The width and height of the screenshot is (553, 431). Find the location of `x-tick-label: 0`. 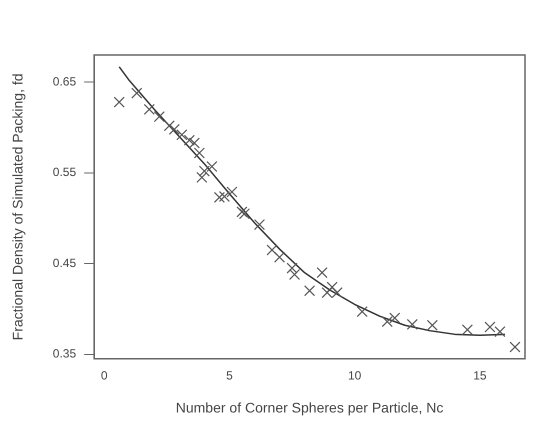

x-tick-label: 0 is located at coordinates (104, 375).